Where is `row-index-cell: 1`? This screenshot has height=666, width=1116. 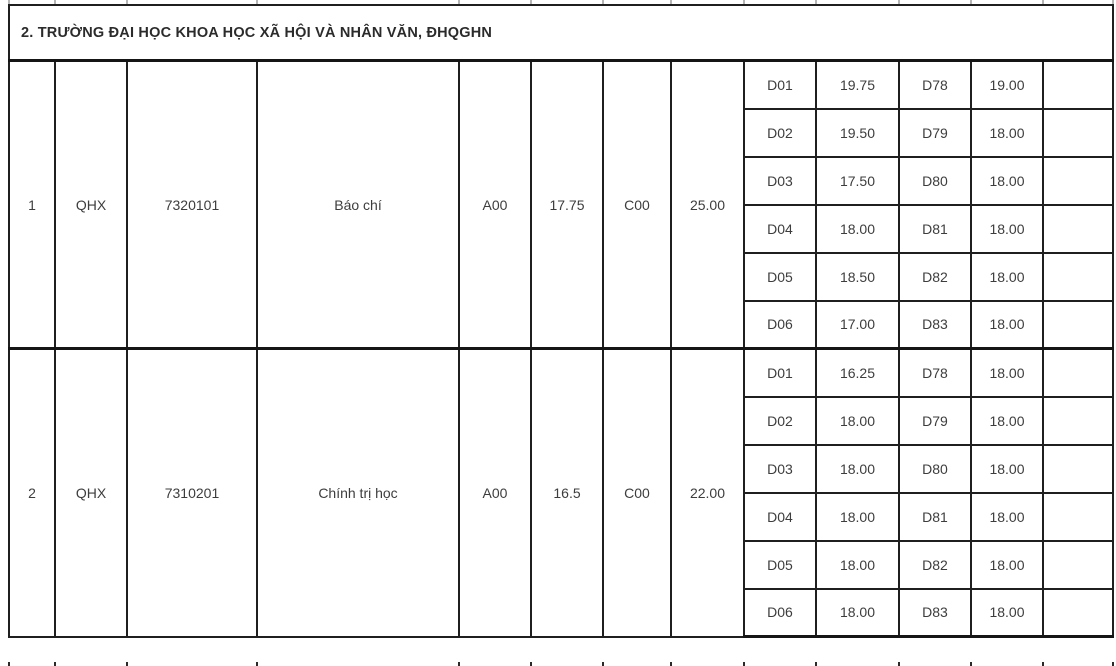
row-index-cell: 1 is located at coordinates (32, 204).